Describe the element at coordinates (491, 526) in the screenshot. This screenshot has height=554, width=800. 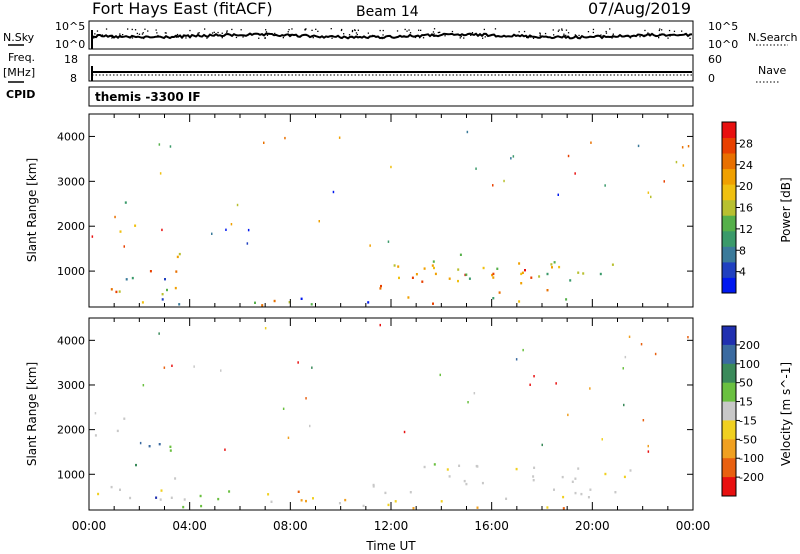
I see `x-tick-label: 16:00` at that location.